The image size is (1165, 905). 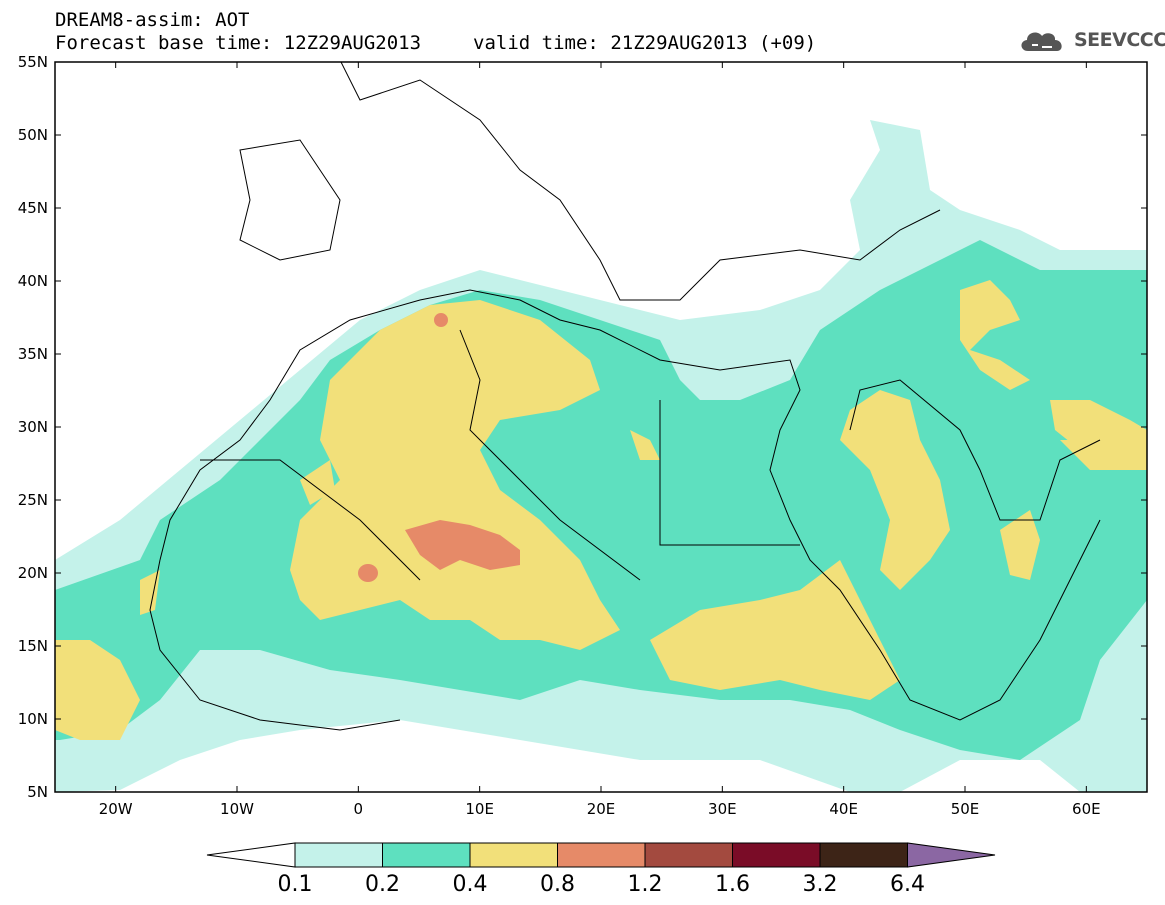 I want to click on lon-tick-label: 30E, so click(x=722, y=809).